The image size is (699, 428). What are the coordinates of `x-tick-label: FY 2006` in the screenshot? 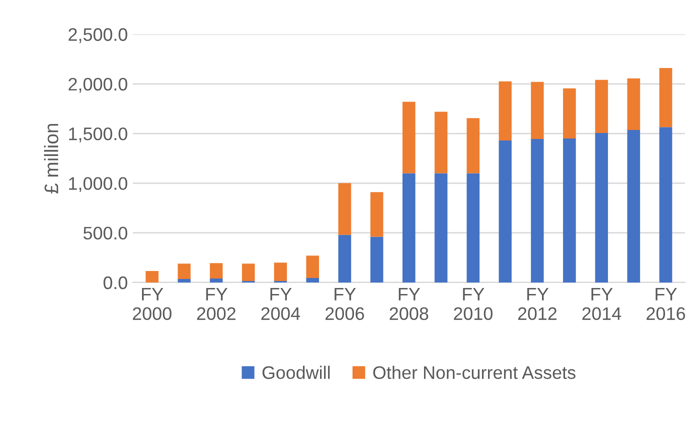 It's located at (345, 304).